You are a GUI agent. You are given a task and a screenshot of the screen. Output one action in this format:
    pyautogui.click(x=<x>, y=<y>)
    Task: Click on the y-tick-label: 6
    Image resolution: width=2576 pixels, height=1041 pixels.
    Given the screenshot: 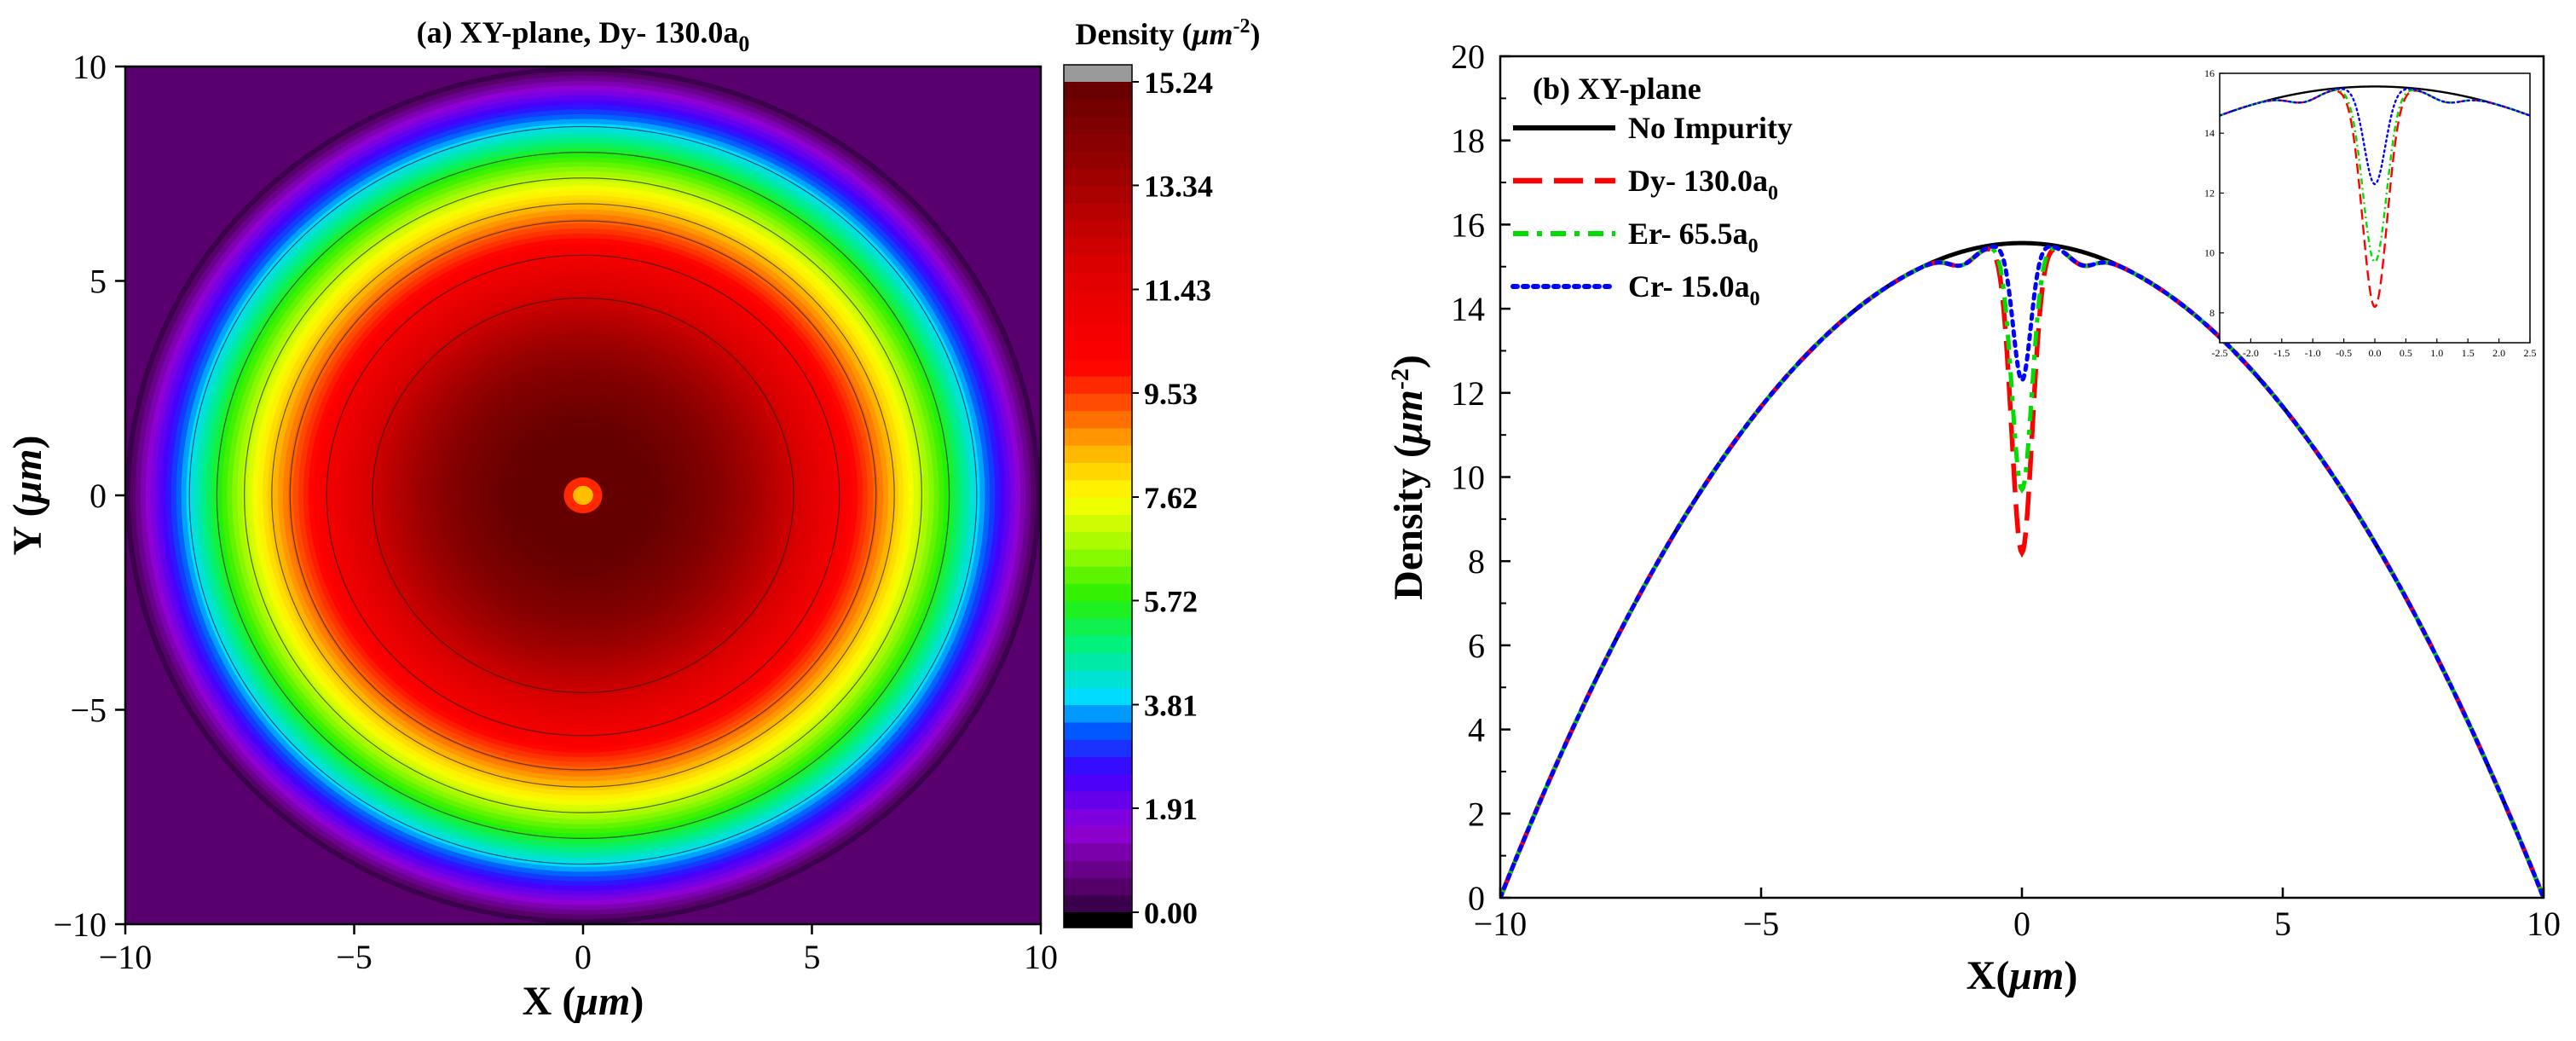 What is the action you would take?
    pyautogui.click(x=1476, y=646)
    